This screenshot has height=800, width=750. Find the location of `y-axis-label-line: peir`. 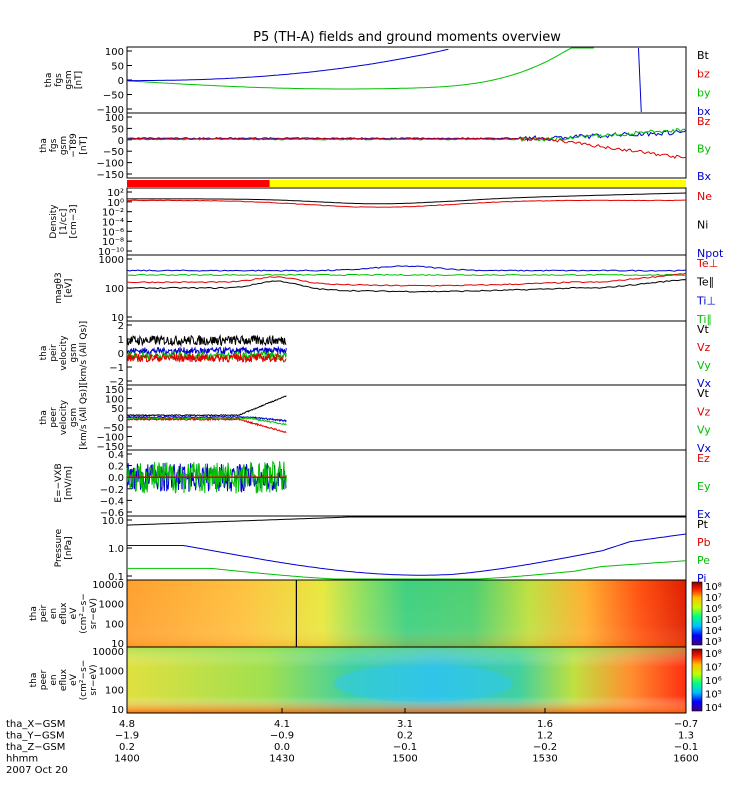

y-axis-label-line: peir is located at coordinates (54, 353).